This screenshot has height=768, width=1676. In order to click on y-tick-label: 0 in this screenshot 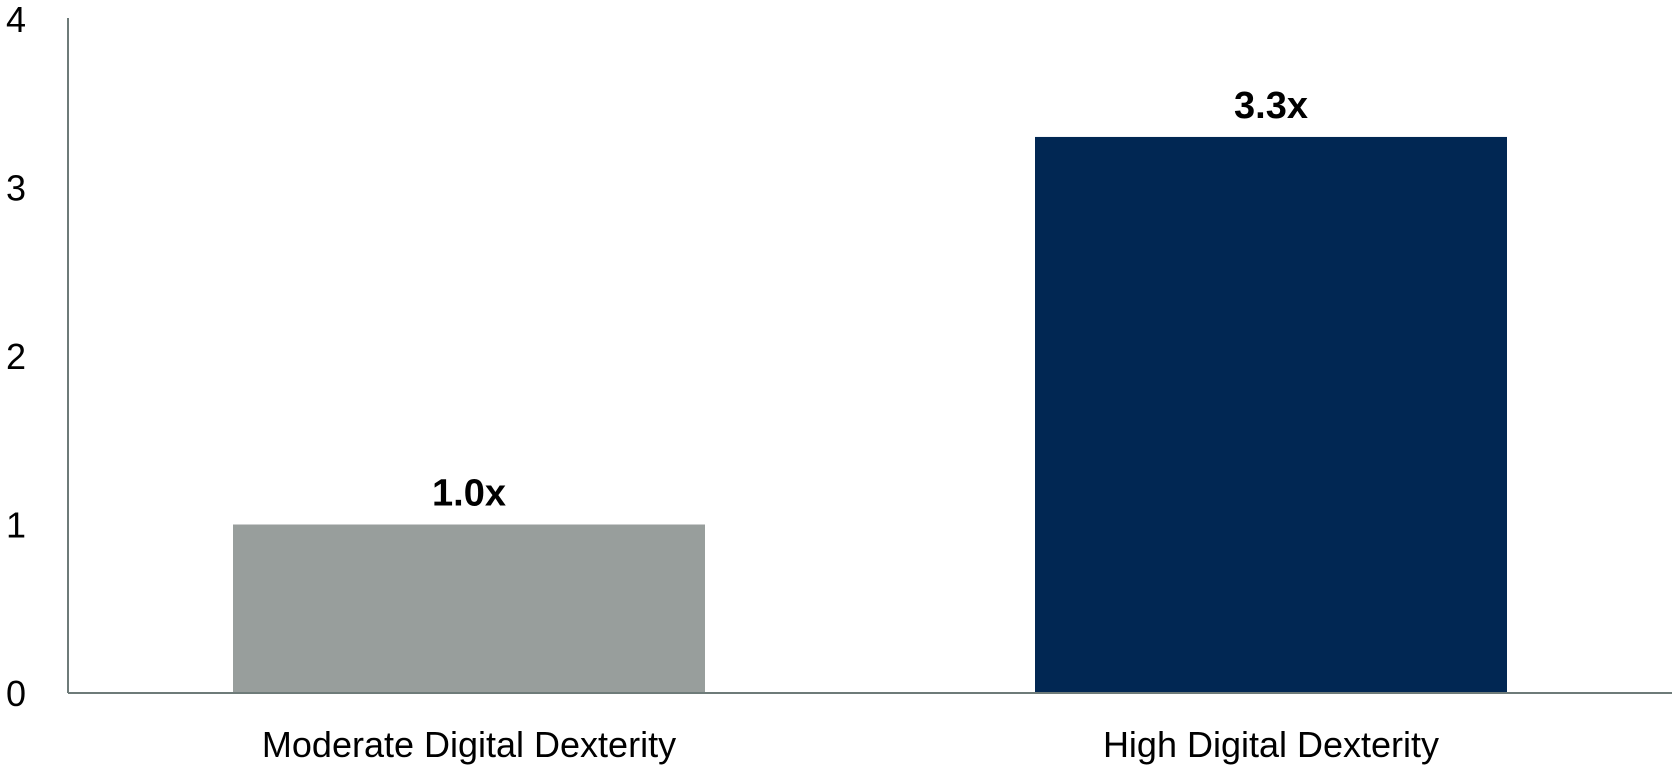, I will do `click(16, 693)`.